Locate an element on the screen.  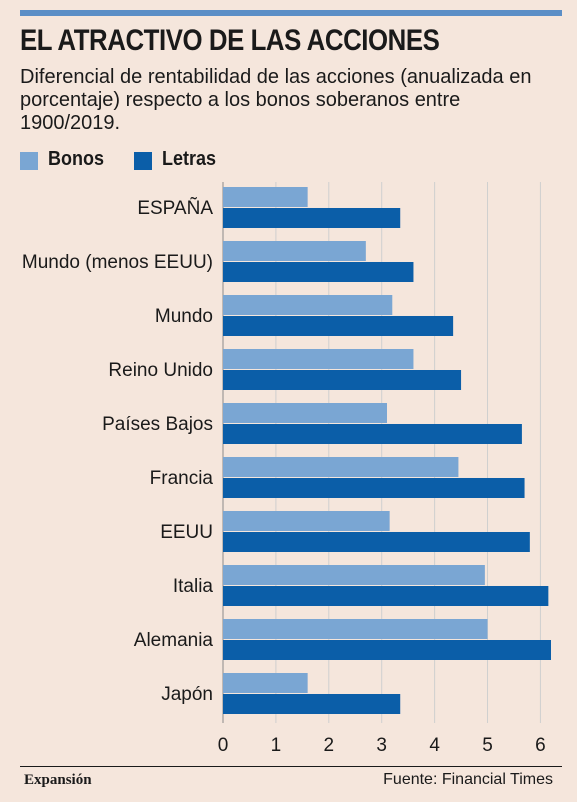
category-label-1: Mundo (menos EEUU) is located at coordinates (117, 262).